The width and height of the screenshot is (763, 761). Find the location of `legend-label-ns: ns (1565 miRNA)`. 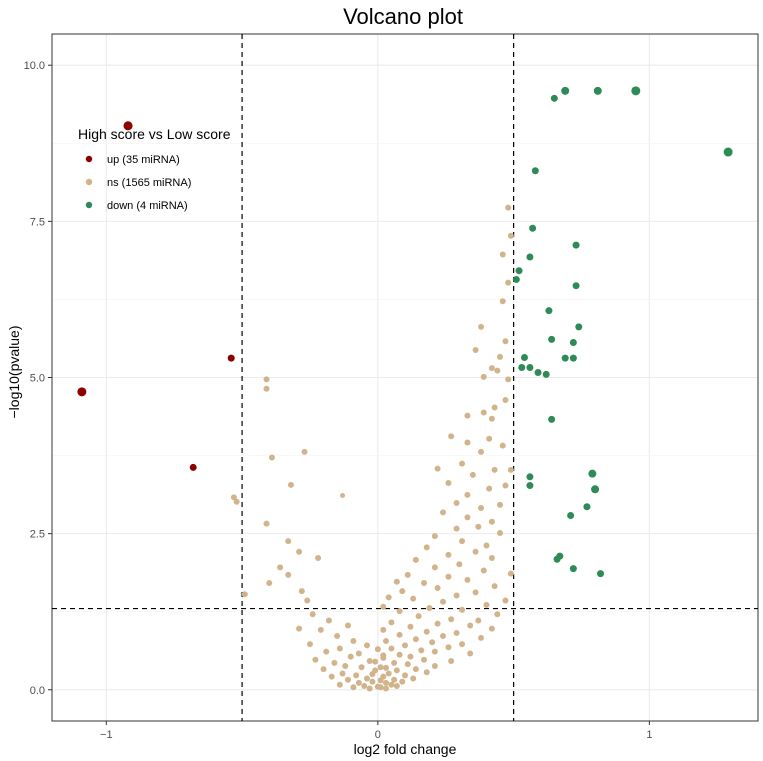

legend-label-ns: ns (1565 miRNA) is located at coordinates (149, 183).